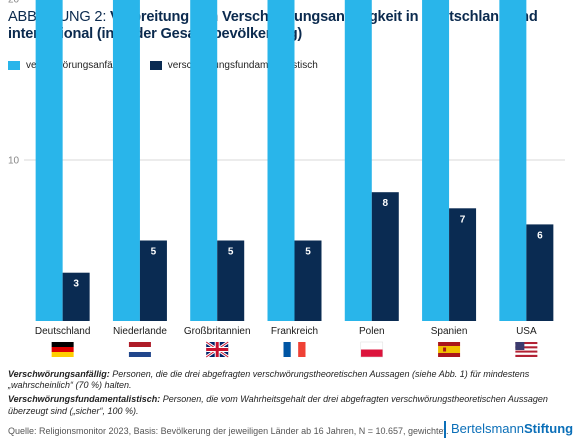 This screenshot has height=445, width=583. I want to click on flag-canton, so click(520, 346).